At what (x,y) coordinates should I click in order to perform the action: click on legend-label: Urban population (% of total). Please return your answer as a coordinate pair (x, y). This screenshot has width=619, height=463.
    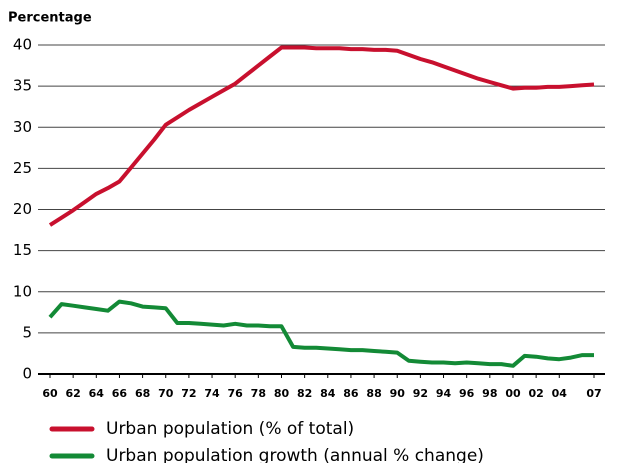
    Looking at the image, I should click on (230, 429).